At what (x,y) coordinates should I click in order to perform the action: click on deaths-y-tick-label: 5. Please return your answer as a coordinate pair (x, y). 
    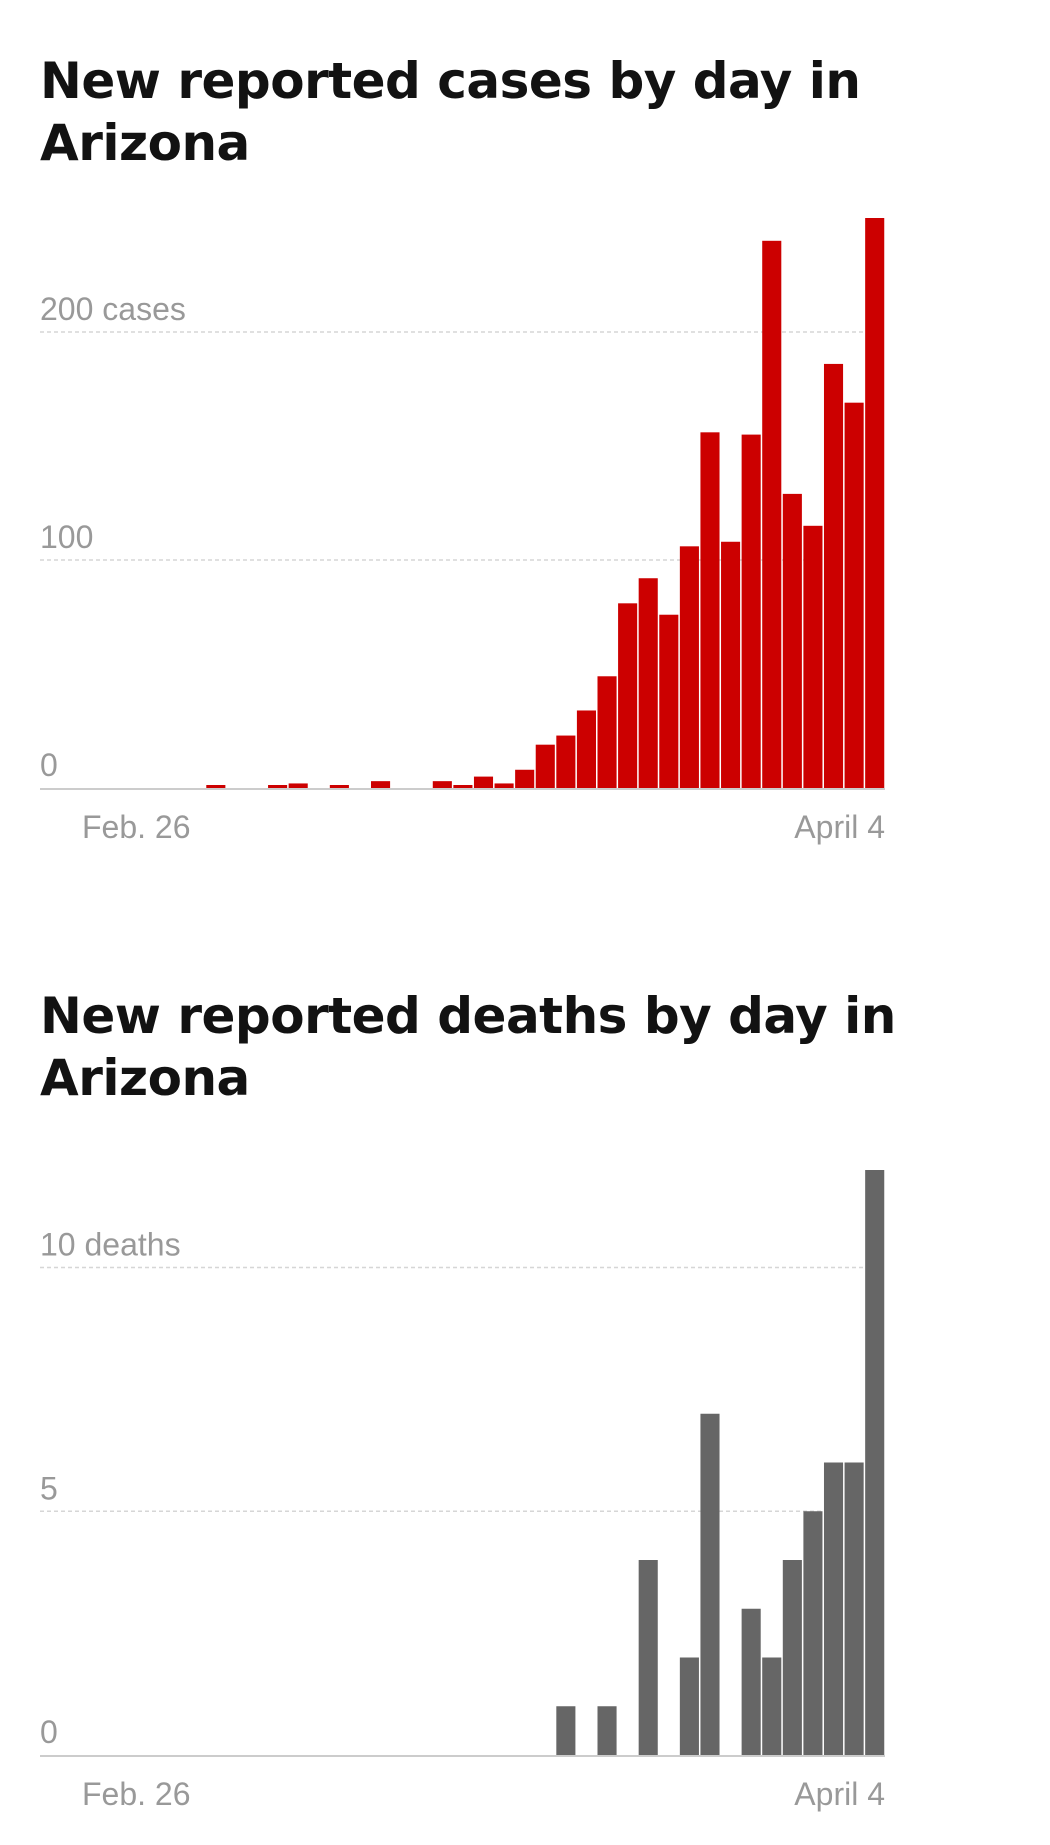
    Looking at the image, I should click on (49, 1488).